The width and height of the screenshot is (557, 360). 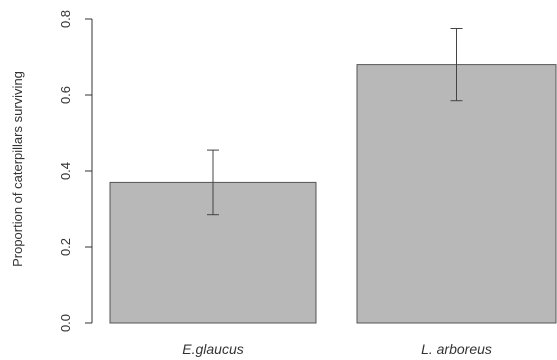 What do you see at coordinates (65, 95) in the screenshot?
I see `y-tick-label: 0.6` at bounding box center [65, 95].